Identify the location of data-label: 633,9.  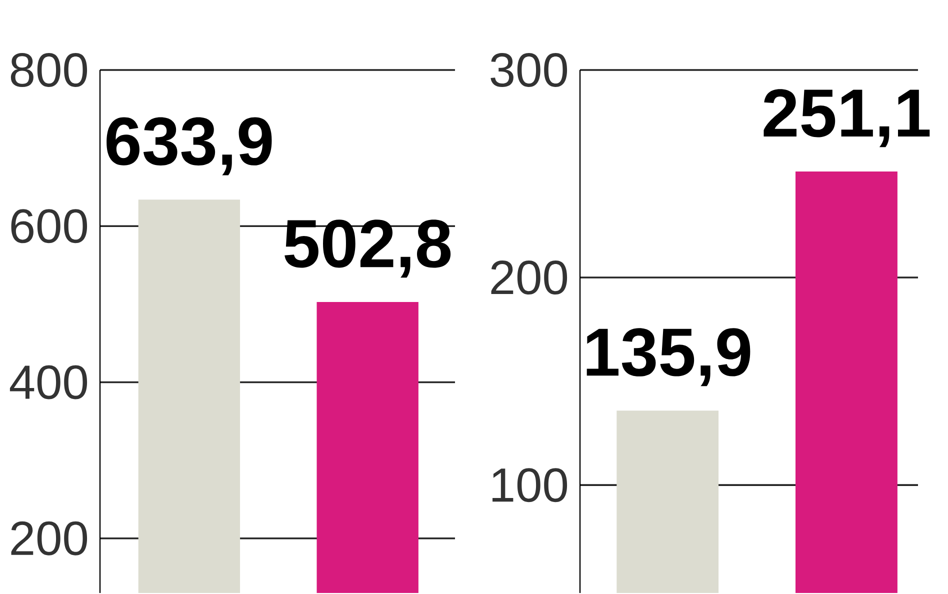
(189, 146).